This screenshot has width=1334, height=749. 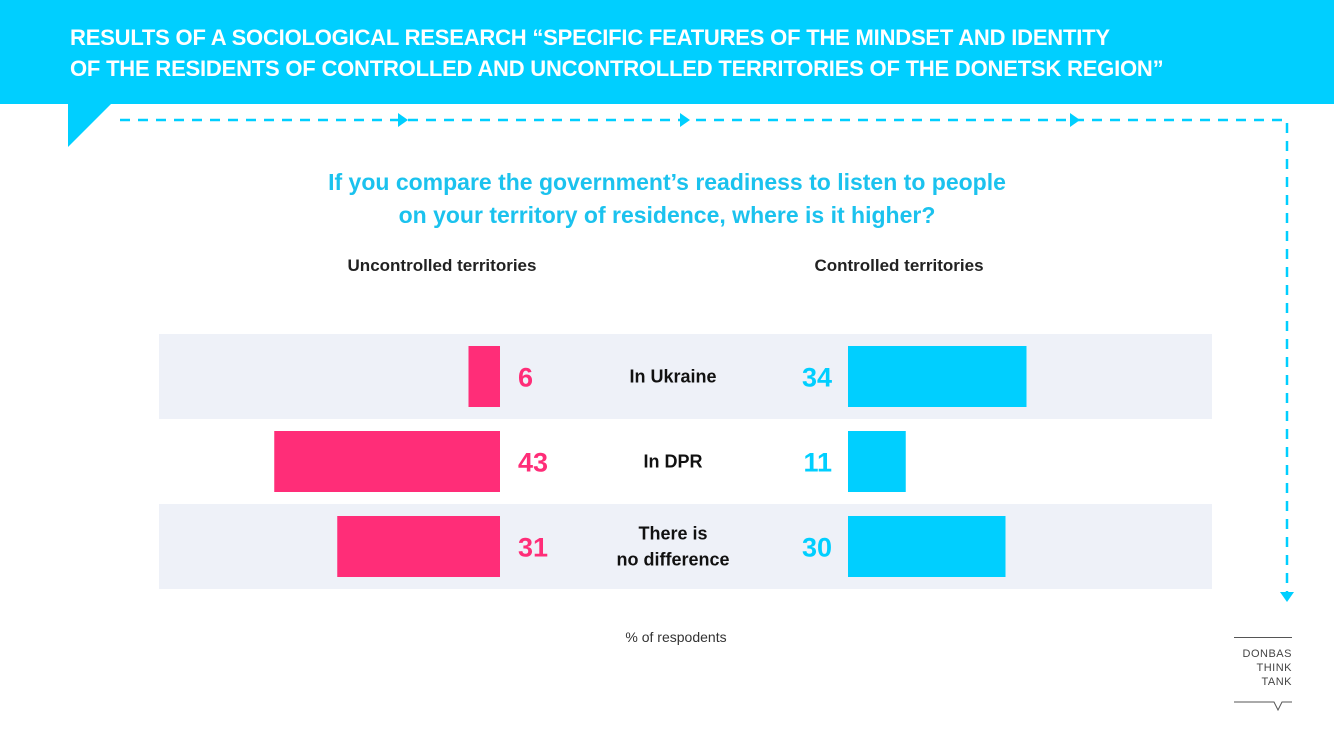 I want to click on value-label-uncontrolled-1: 6, so click(x=525, y=378).